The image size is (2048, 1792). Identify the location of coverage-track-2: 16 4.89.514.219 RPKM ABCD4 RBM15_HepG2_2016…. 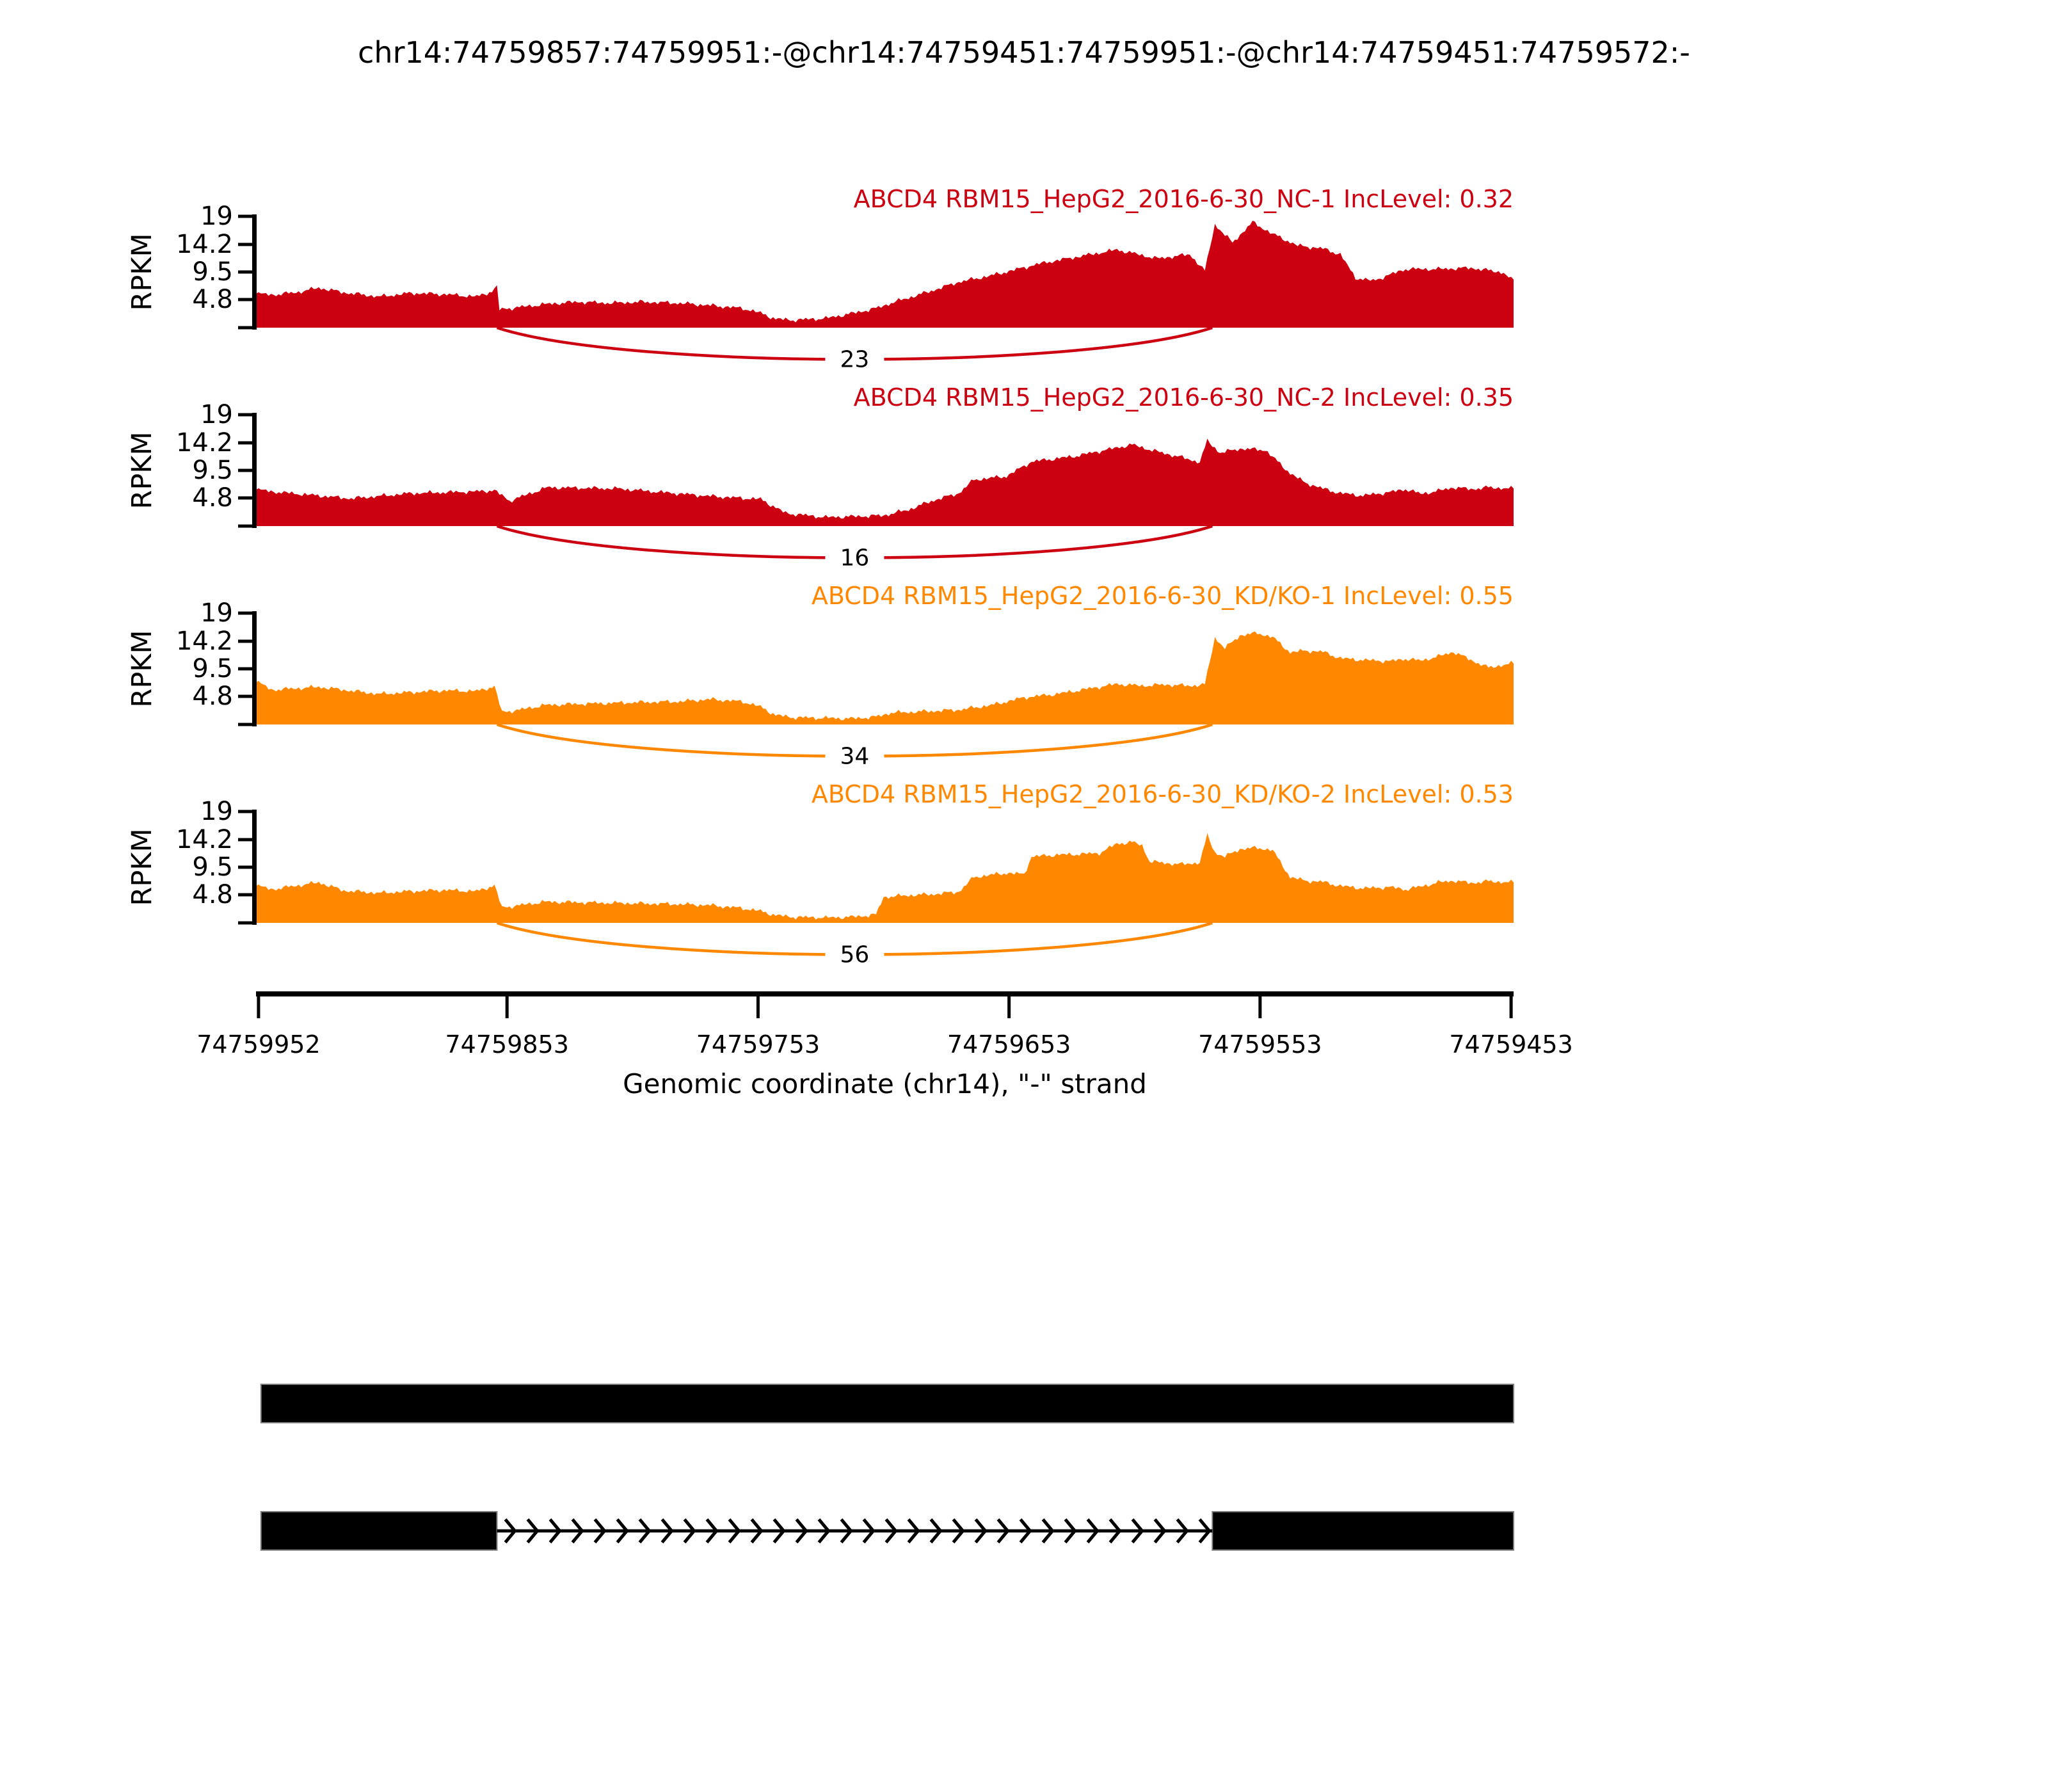
(820, 477).